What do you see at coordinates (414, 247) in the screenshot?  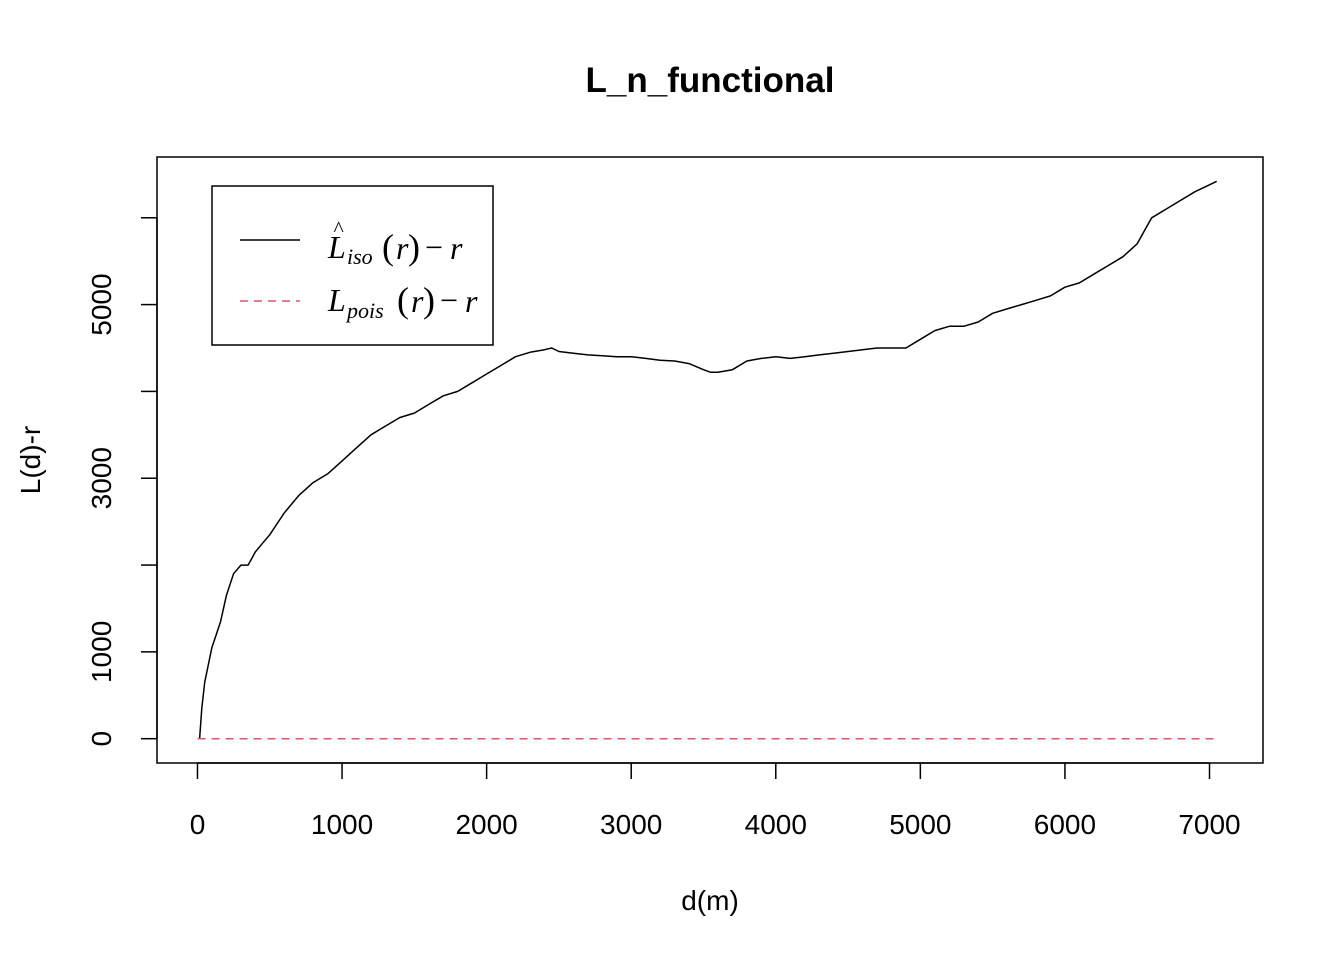 I see `legend-iso-rparen: )` at bounding box center [414, 247].